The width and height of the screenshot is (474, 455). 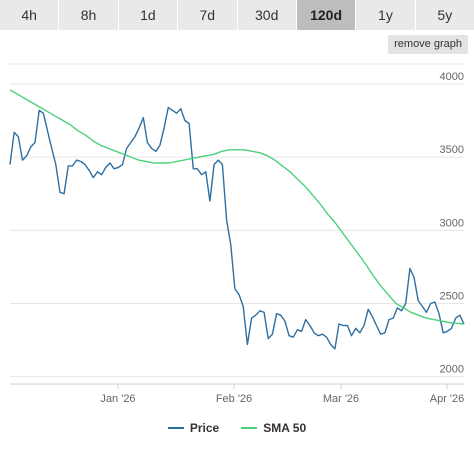 What do you see at coordinates (89, 15) in the screenshot?
I see `tab-8h: 8h` at bounding box center [89, 15].